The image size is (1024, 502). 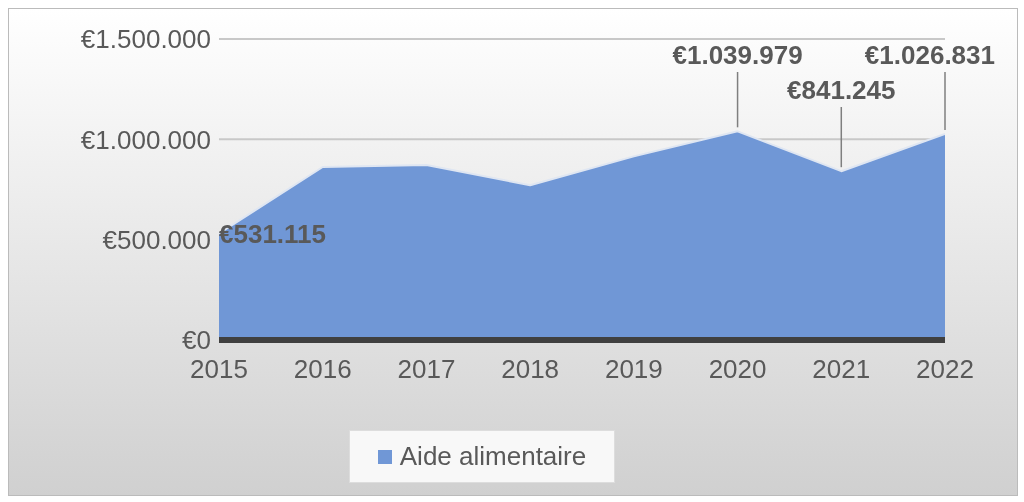 I want to click on y-tick-label: €0, so click(x=196, y=340).